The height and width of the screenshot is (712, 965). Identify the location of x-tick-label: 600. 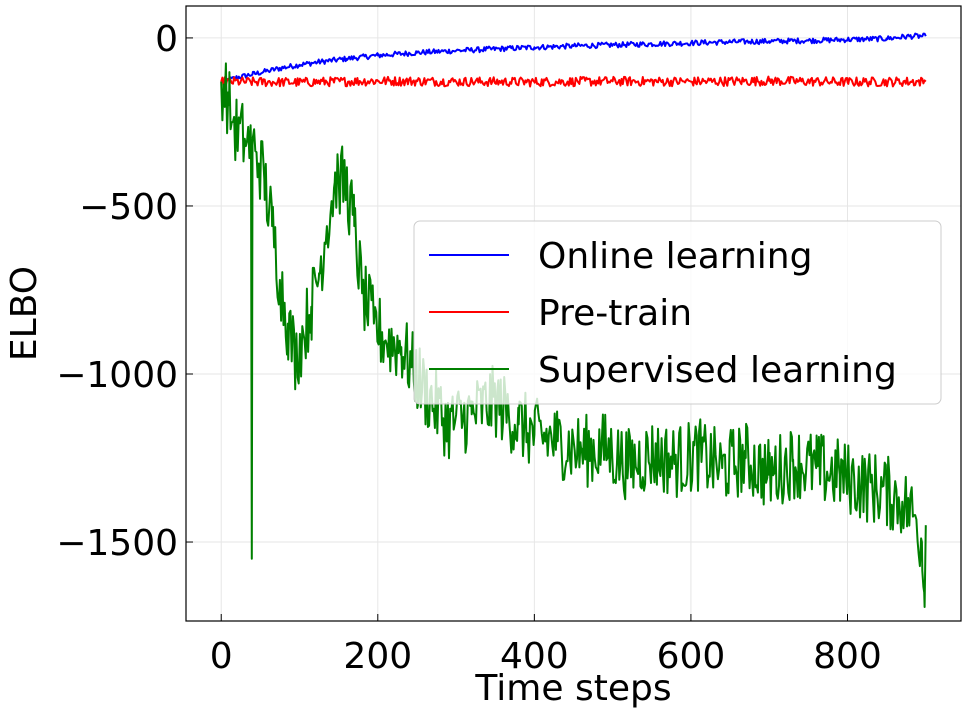
(691, 656).